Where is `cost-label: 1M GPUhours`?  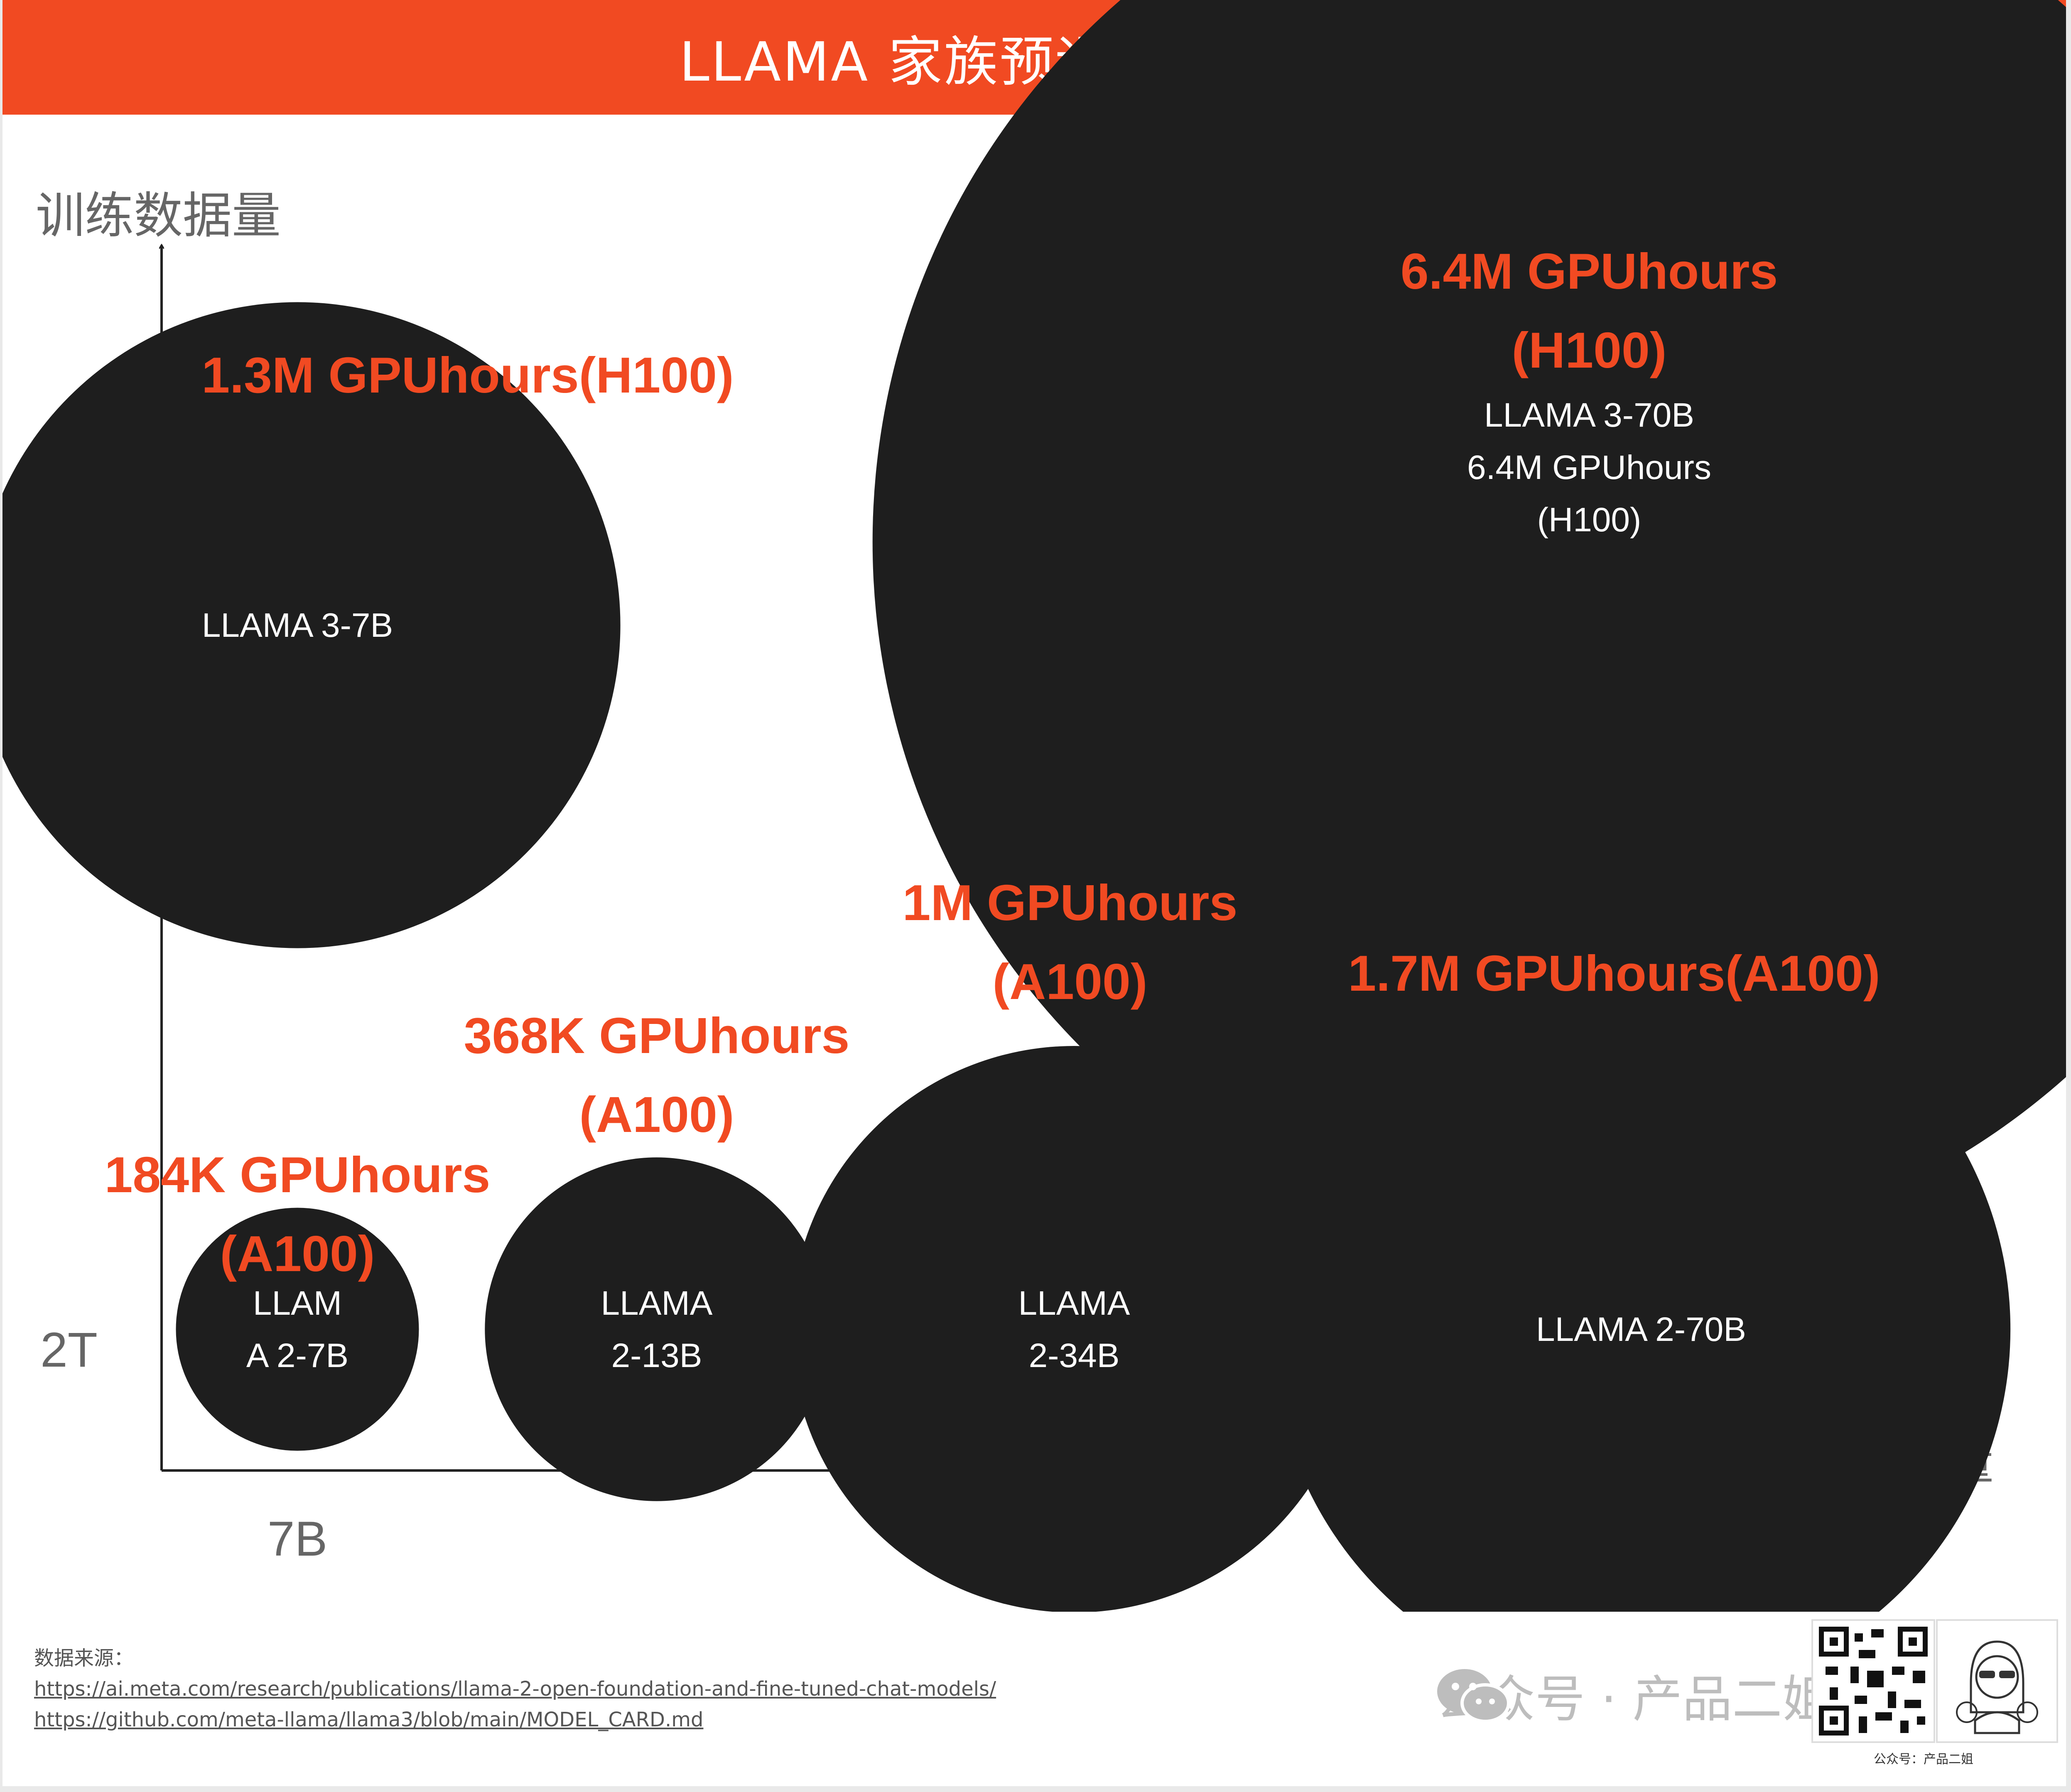 cost-label: 1M GPUhours is located at coordinates (1070, 902).